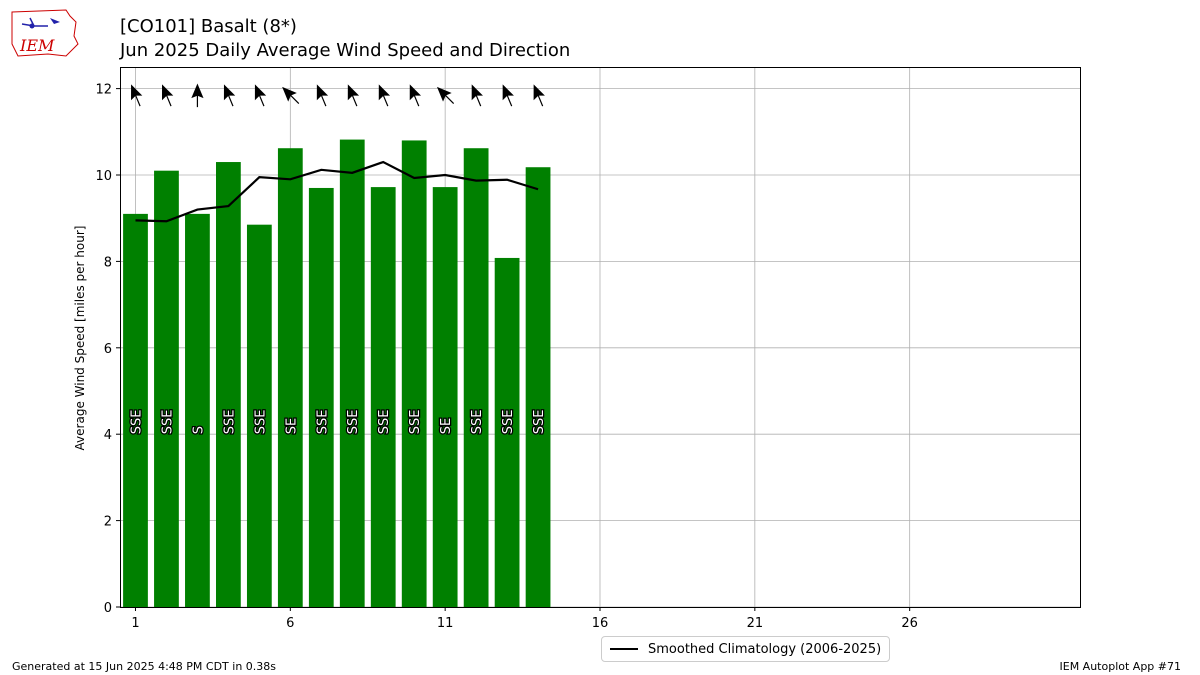  I want to click on direction-labels: SSE SSE S SSE SSE SE SSE SSE SSE SSE SE SSE SSE SSE, so click(338, 421).